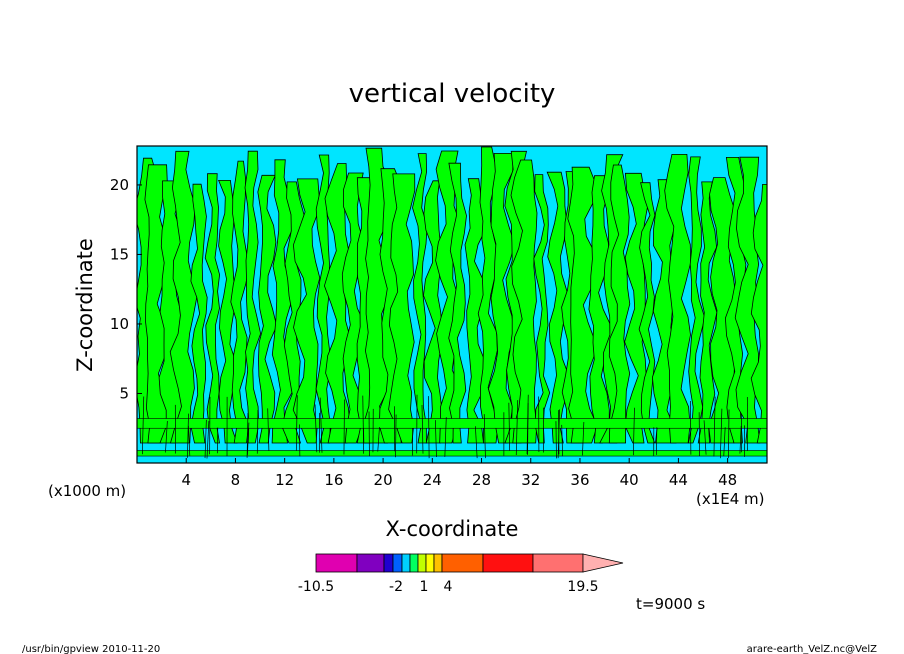  I want to click on x-tick-label: 8, so click(236, 480).